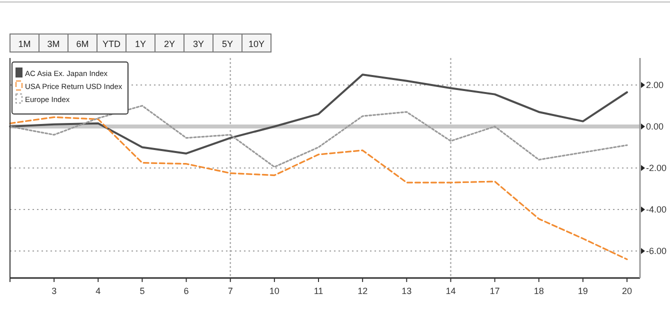 This screenshot has width=670, height=320. What do you see at coordinates (25, 43) in the screenshot?
I see `range-button: 1M` at bounding box center [25, 43].